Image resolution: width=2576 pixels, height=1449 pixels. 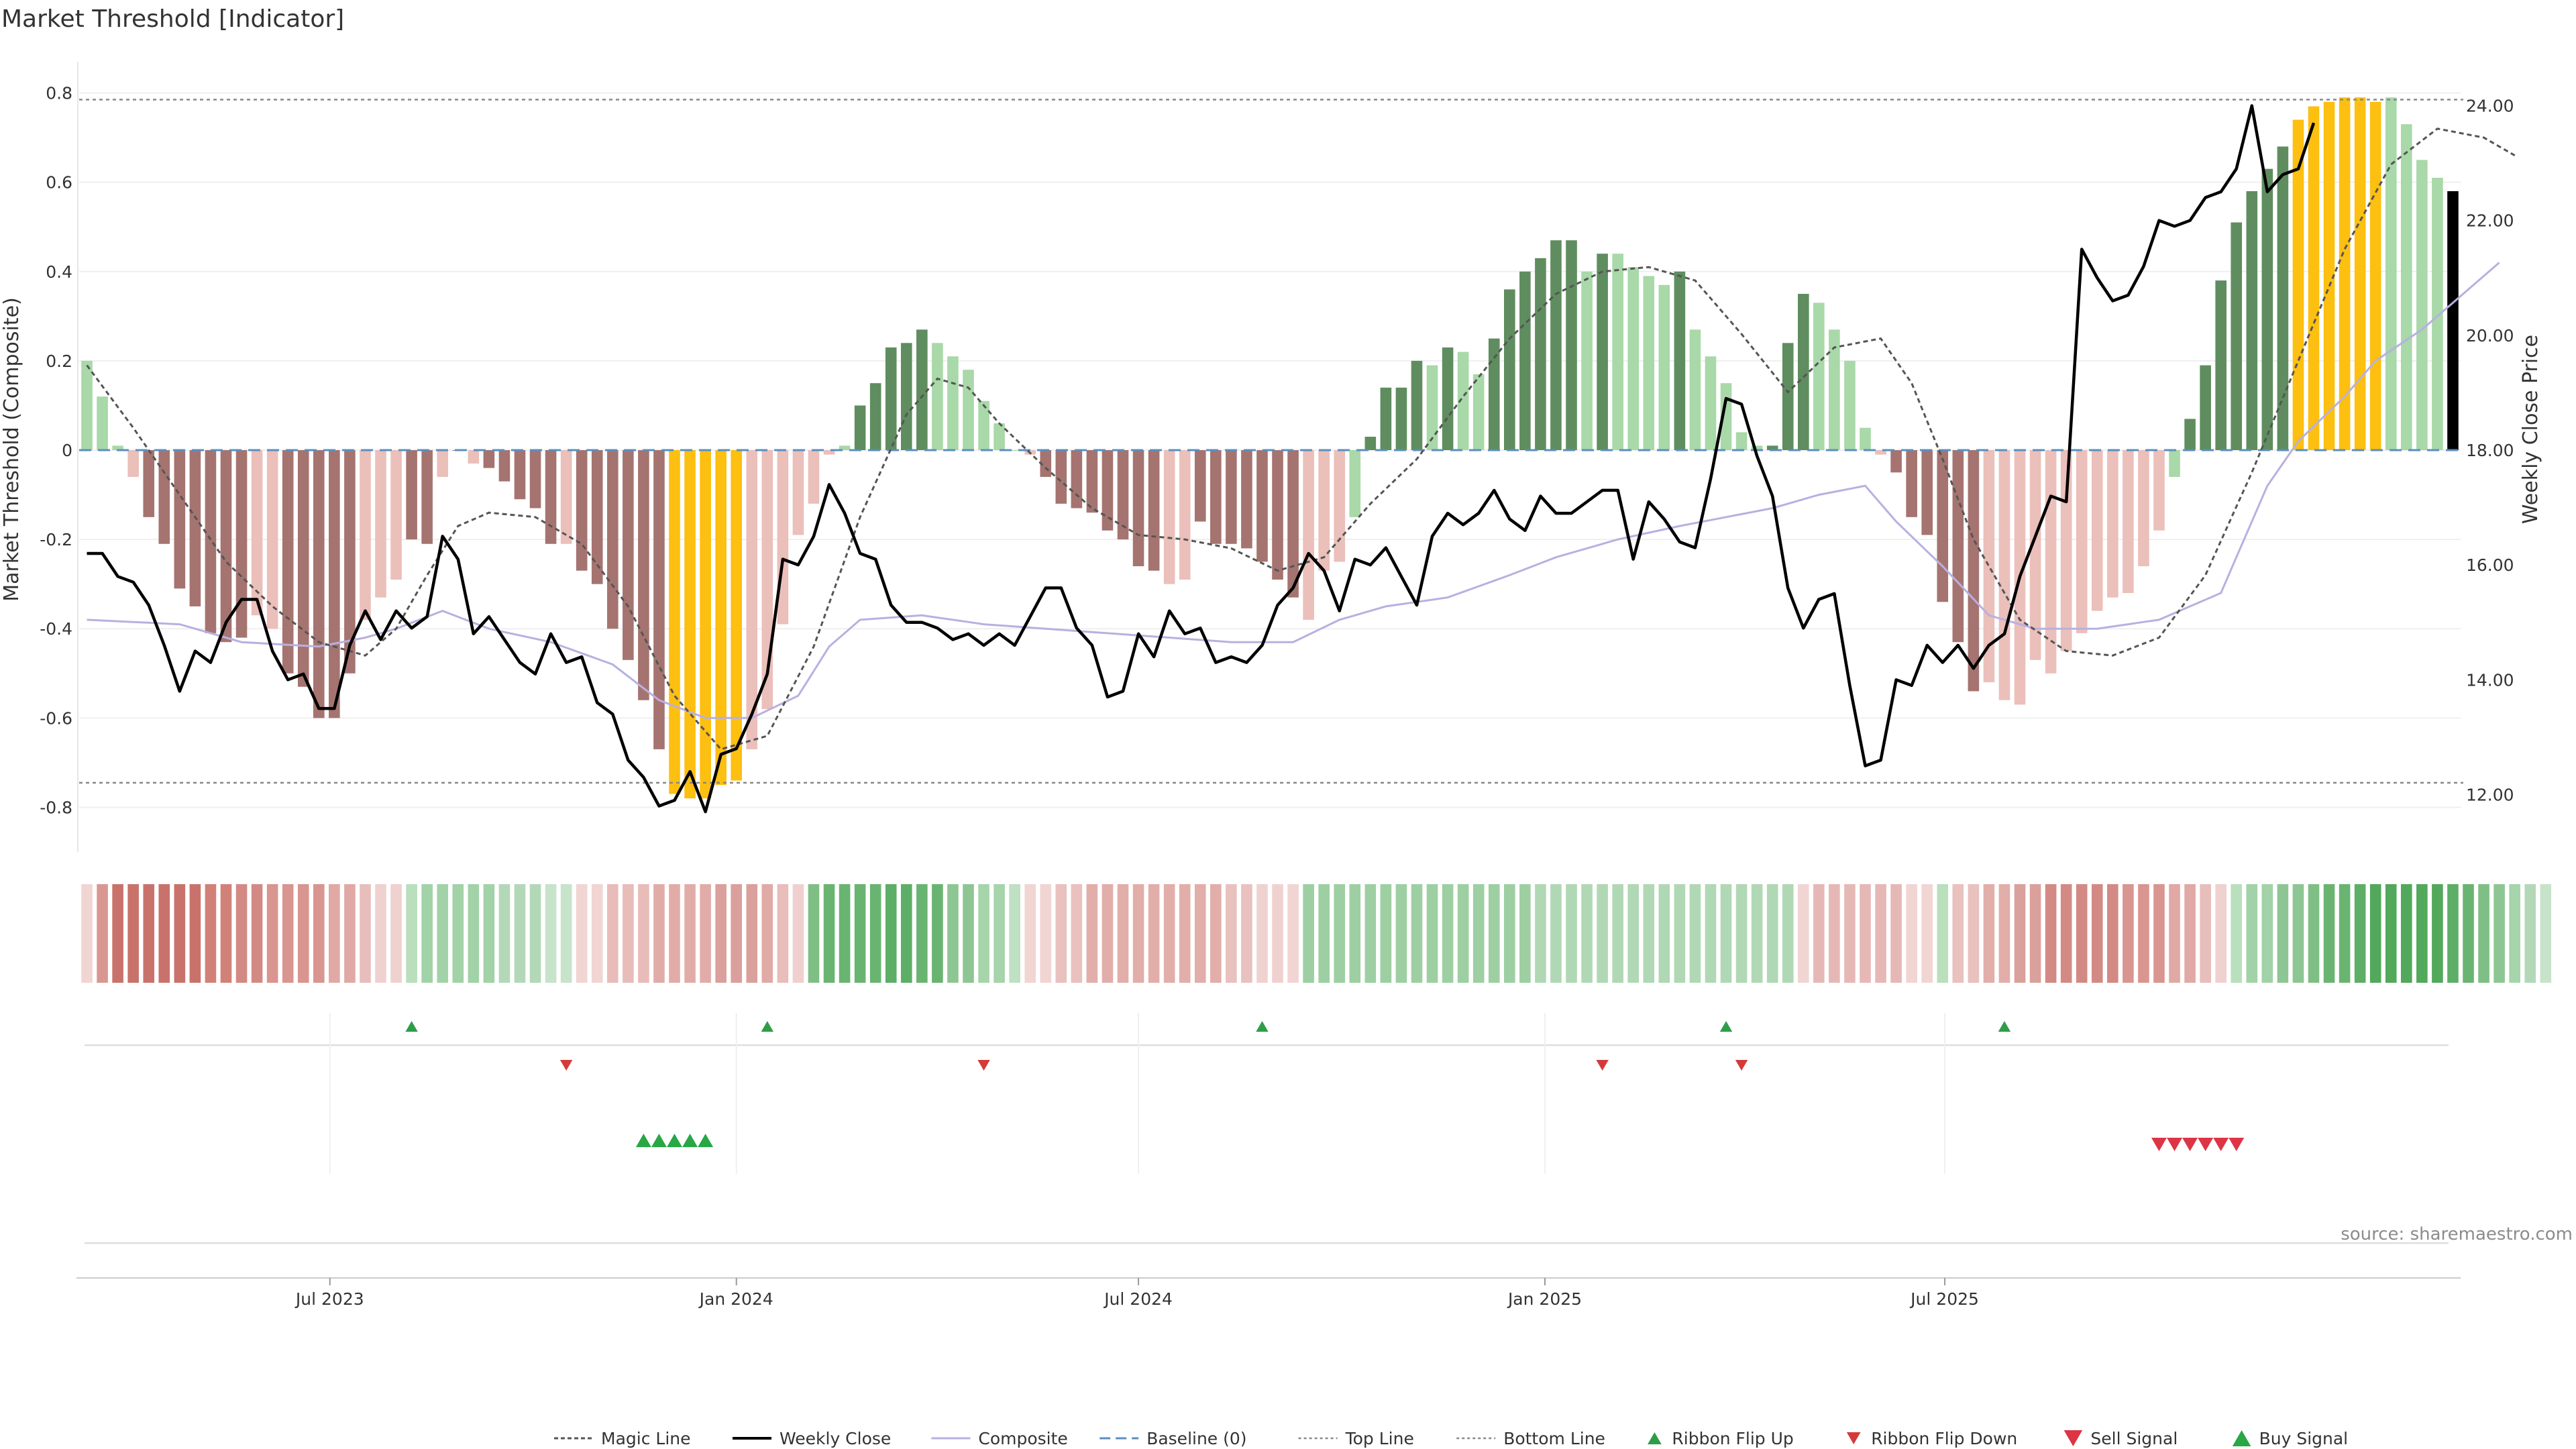 I want to click on legend-label-sell: Sell Signal, so click(x=2134, y=1438).